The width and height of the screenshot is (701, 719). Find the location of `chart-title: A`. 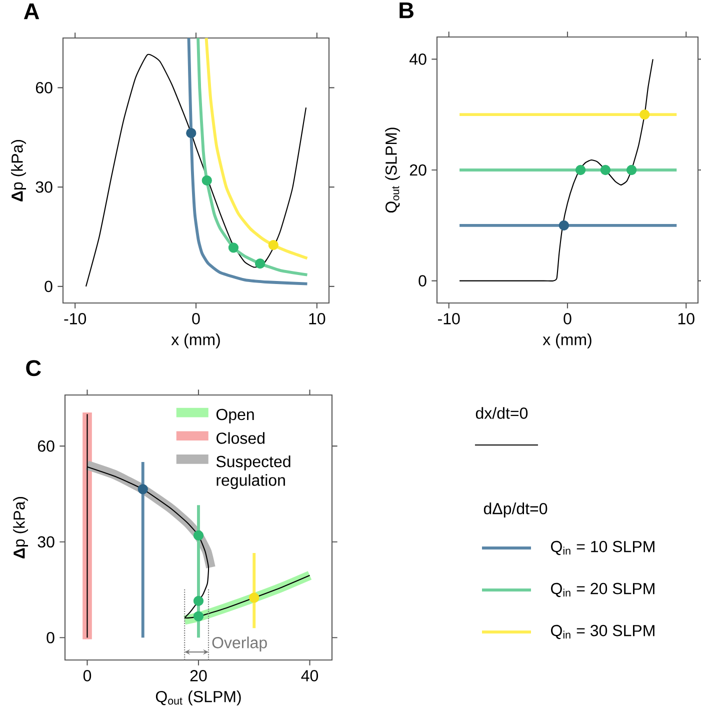

chart-title: A is located at coordinates (32, 12).